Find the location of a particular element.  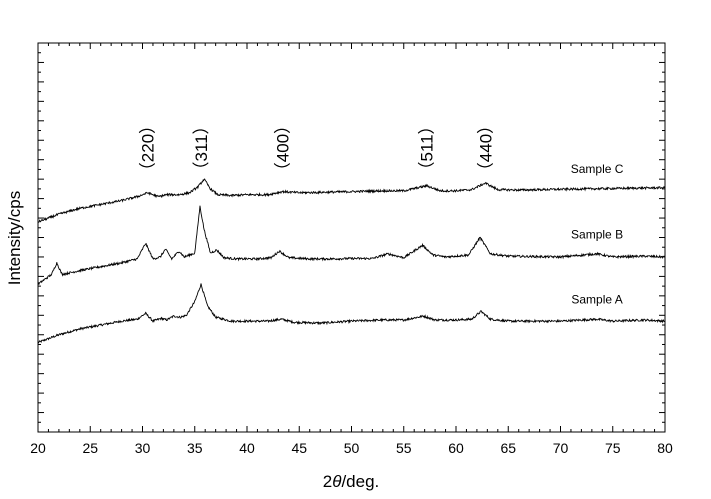

x-axis-title: 2θ/deg. is located at coordinates (351, 481).